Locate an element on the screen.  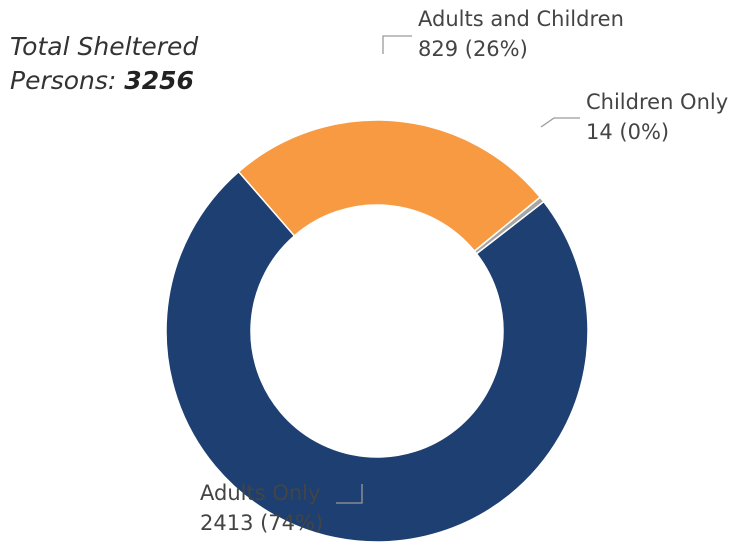
slice-value-adults-and-children: 829 (26%) is located at coordinates (473, 49).